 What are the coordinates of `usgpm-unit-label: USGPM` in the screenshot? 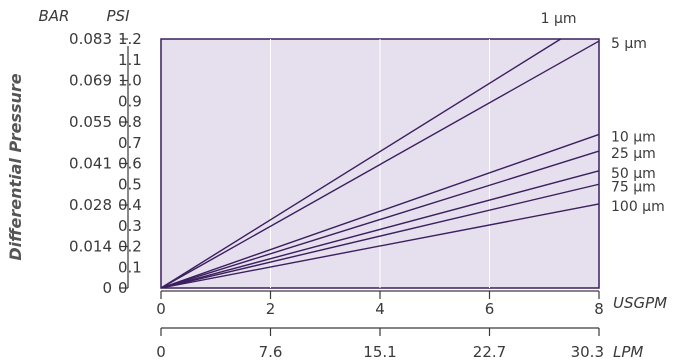 It's located at (640, 303).